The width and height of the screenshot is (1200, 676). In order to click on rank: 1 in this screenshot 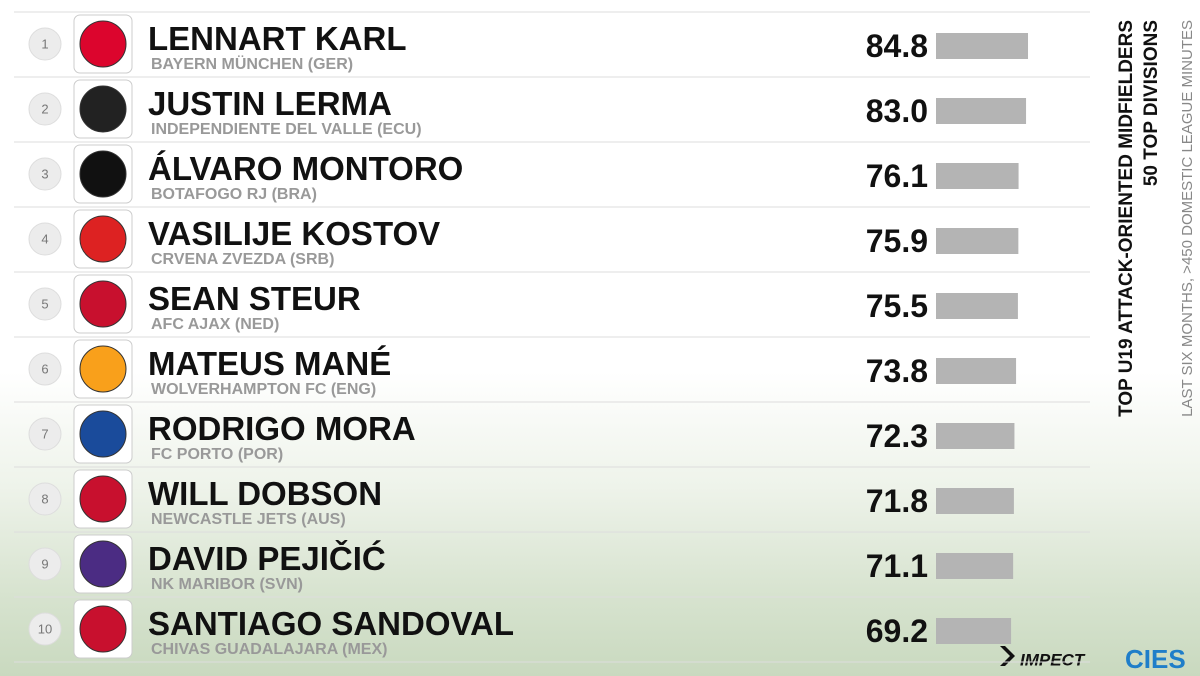, I will do `click(44, 43)`.